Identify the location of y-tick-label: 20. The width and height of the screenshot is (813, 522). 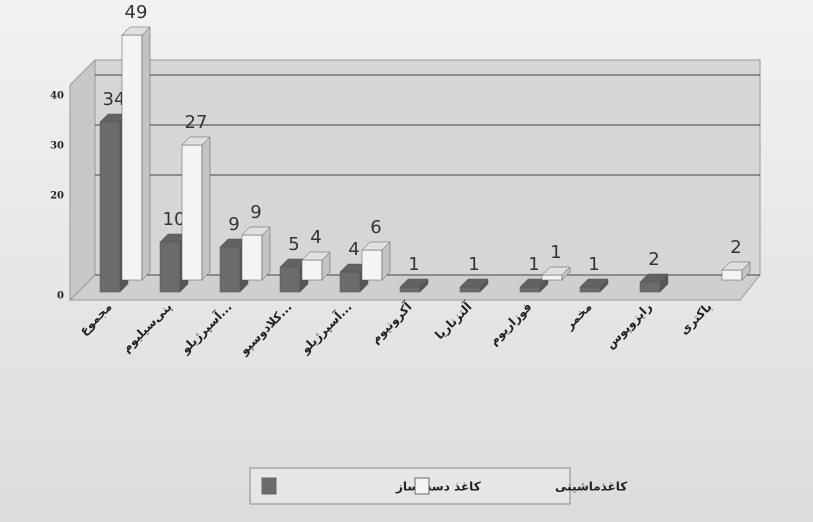
(57, 196).